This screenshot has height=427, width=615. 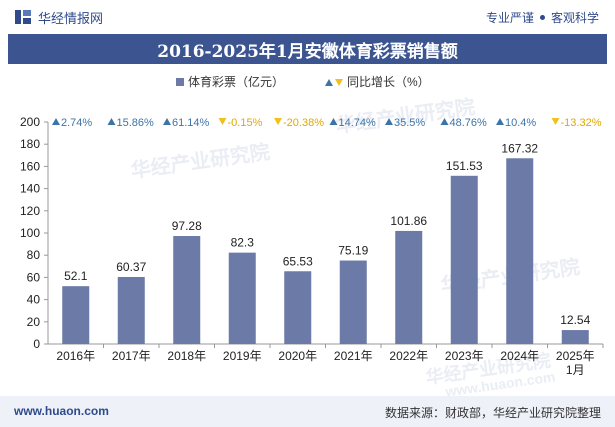 I want to click on bar-value-label: 101.86, so click(x=408, y=221).